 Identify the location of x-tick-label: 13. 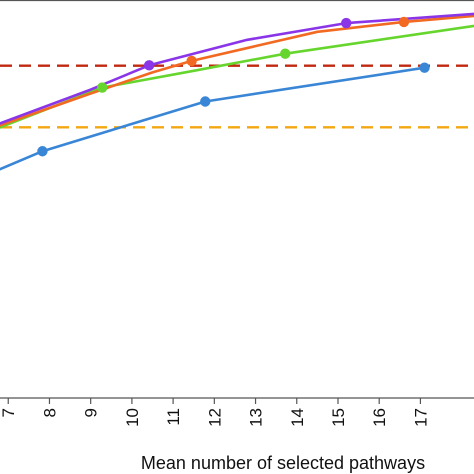
(256, 417).